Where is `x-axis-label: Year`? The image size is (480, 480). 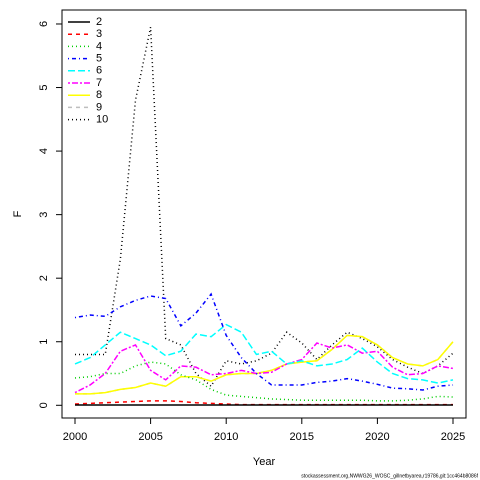 x-axis-label: Year is located at coordinates (264, 462).